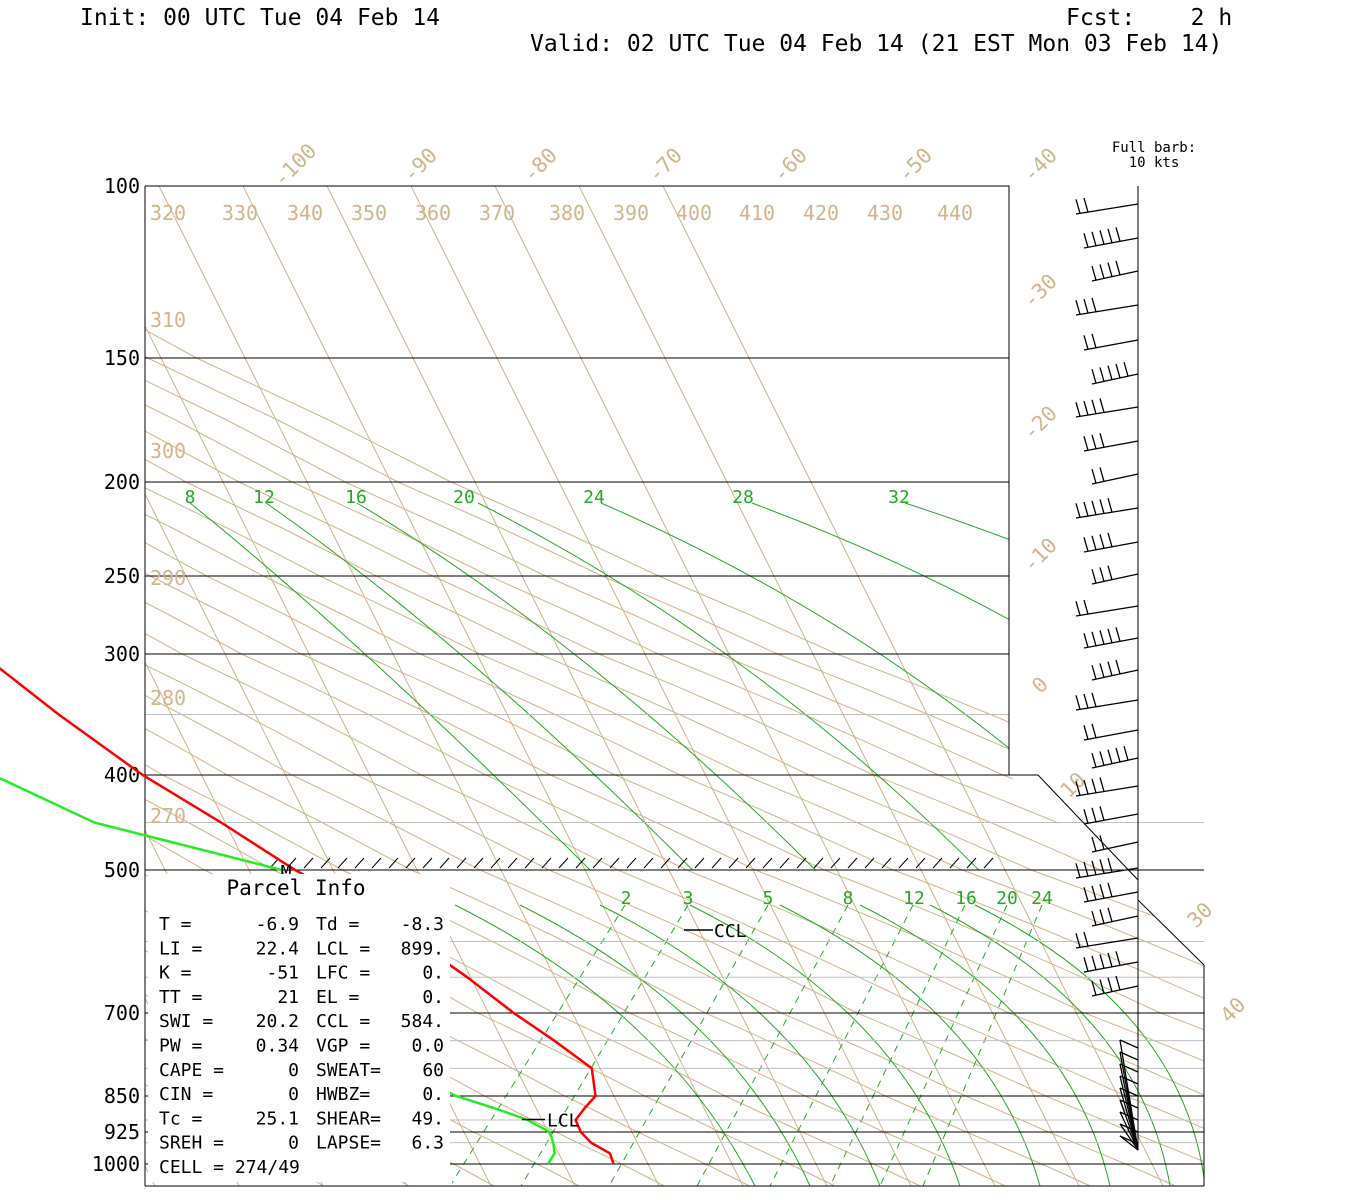 The width and height of the screenshot is (1350, 1200). I want to click on parcel-info-background, so click(299, 1028).